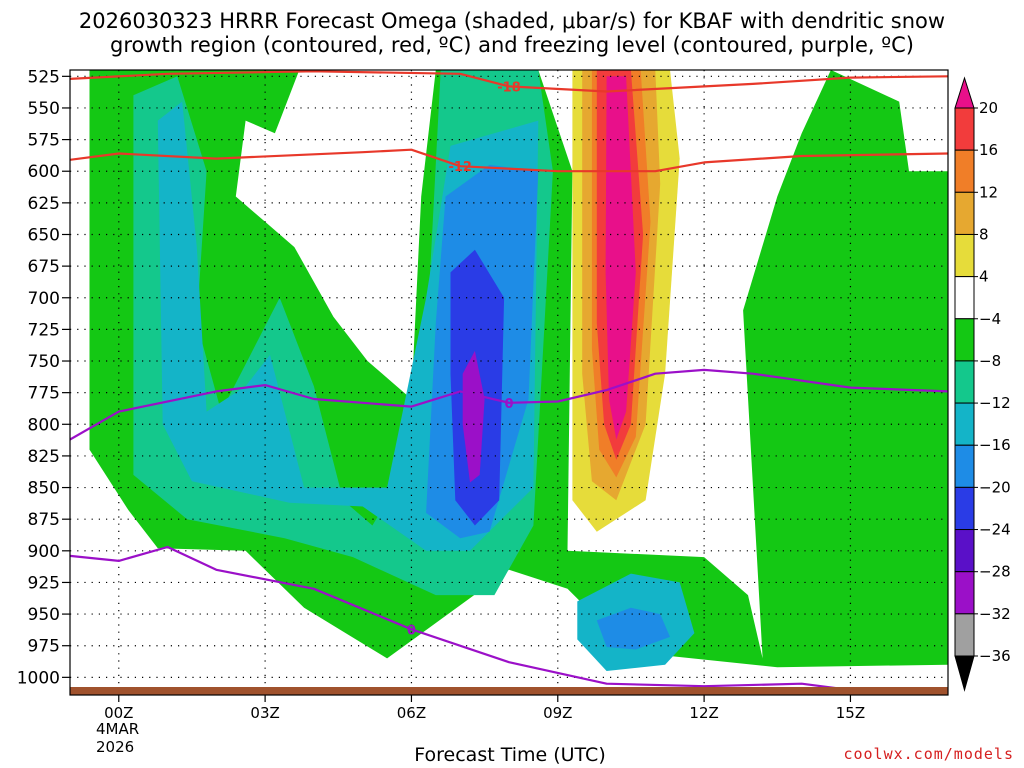  What do you see at coordinates (995, 403) in the screenshot?
I see `colorbar-label-7: −12` at bounding box center [995, 403].